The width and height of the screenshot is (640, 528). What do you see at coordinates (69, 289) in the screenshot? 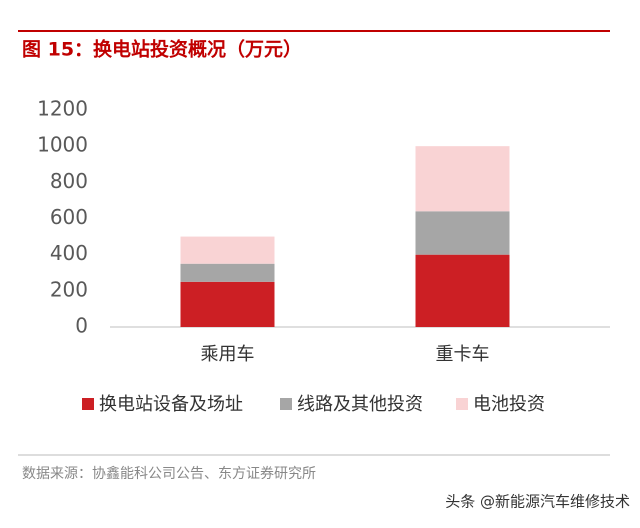
I see `y-tick-label: 200` at bounding box center [69, 289].